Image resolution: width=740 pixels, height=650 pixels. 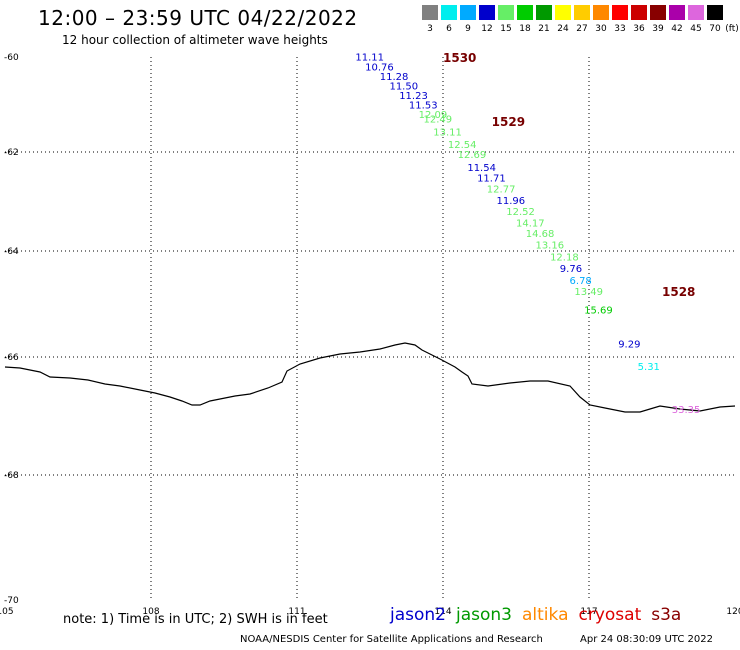 I want to click on timestamp-text: Apr 24 08:30:09 UTC 2022, so click(x=646, y=639).